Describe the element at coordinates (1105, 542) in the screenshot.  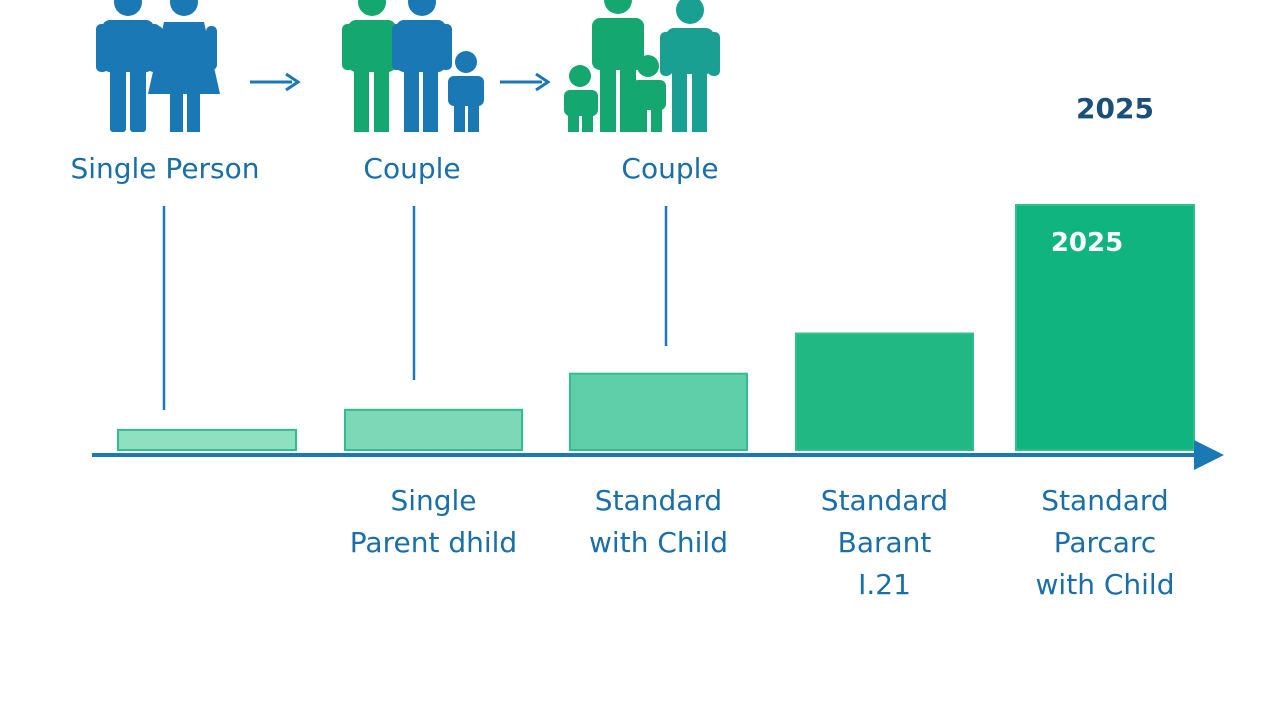
I see `category-label-line: Parcarc` at that location.